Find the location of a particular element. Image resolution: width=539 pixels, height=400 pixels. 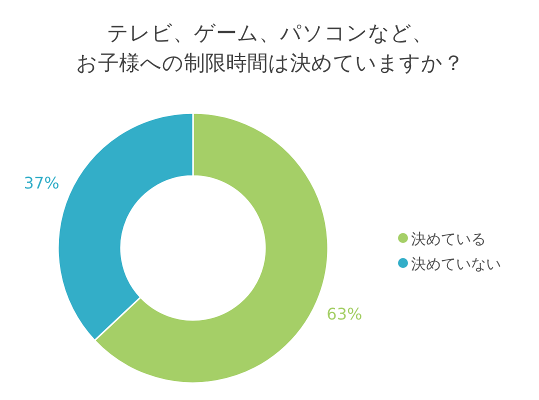

chart-title: テレビ、ゲーム、パソコンなど、お子様への制限時間は決めていますか？ is located at coordinates (270, 48).